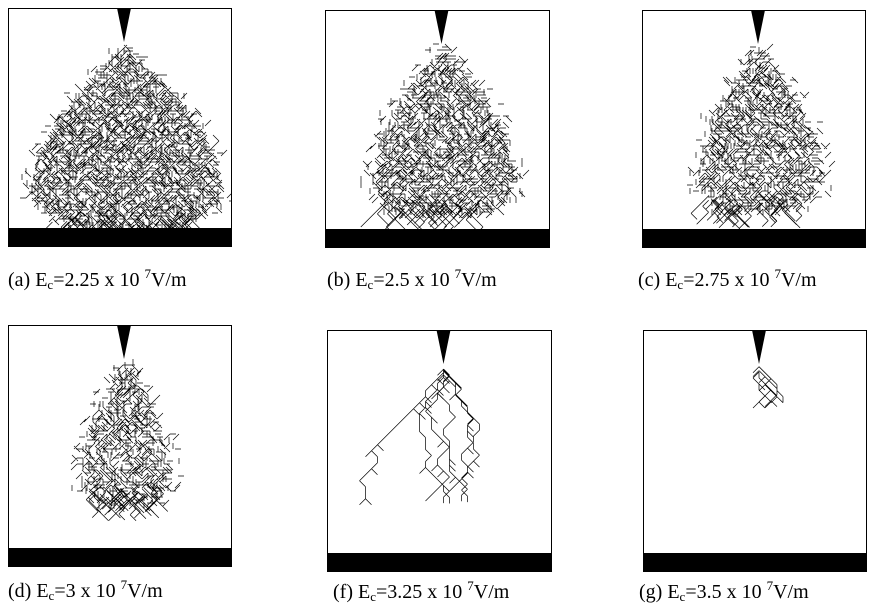  I want to click on panel: (c) Ec=2.75 x 10 7V/m, so click(752, 153).